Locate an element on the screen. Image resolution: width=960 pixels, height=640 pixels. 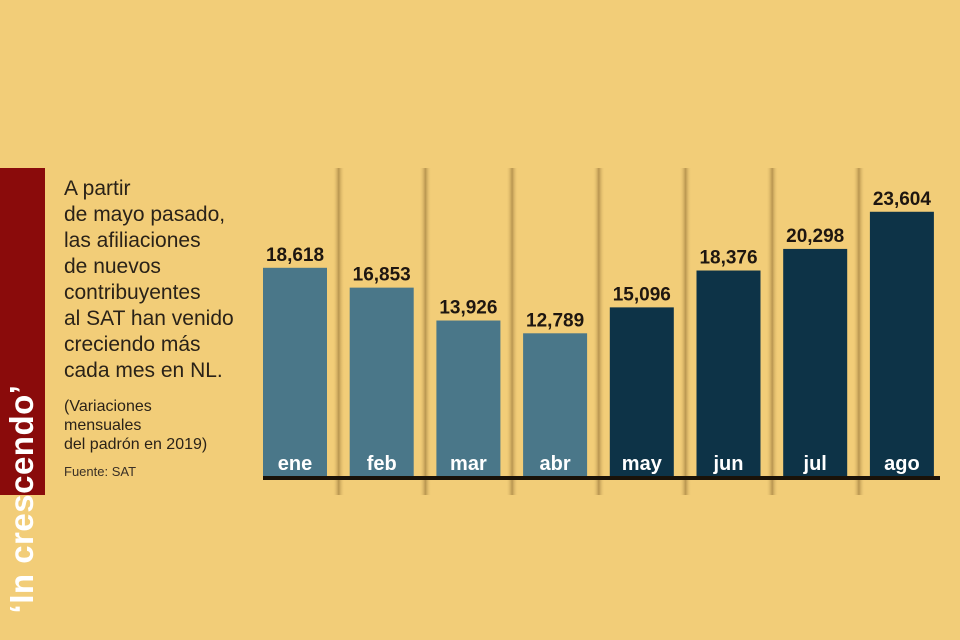
data-label: 12,789 is located at coordinates (555, 320).